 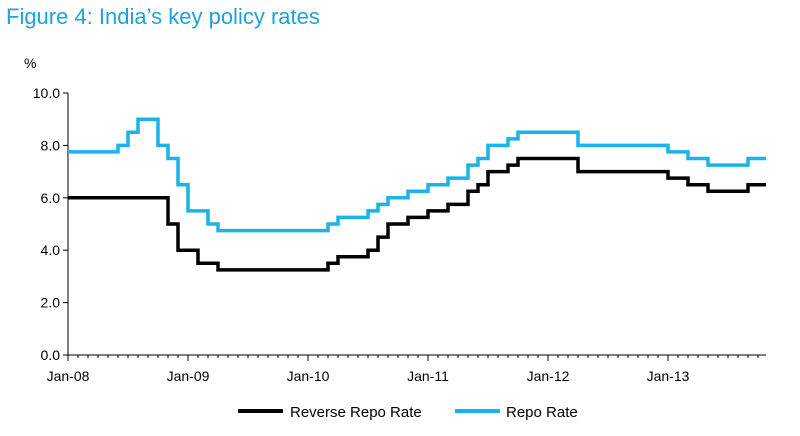 What do you see at coordinates (51, 355) in the screenshot?
I see `y-tick-label: 0.0` at bounding box center [51, 355].